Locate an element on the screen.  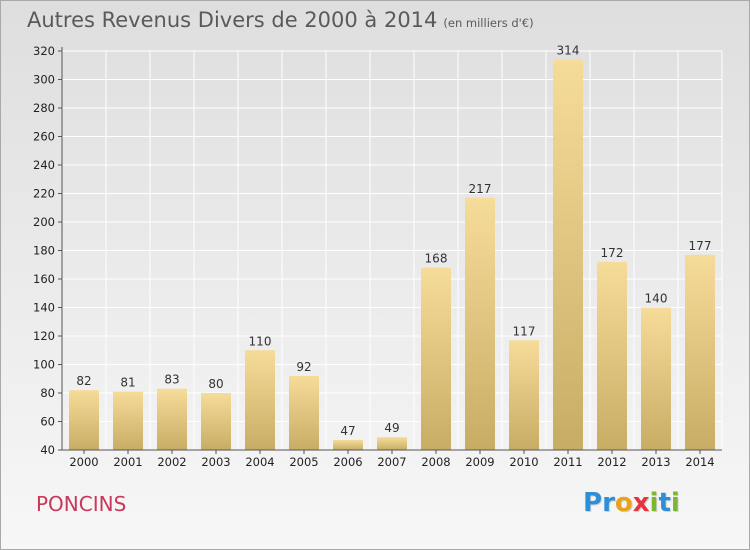
value-label: 92 is located at coordinates (303, 367).